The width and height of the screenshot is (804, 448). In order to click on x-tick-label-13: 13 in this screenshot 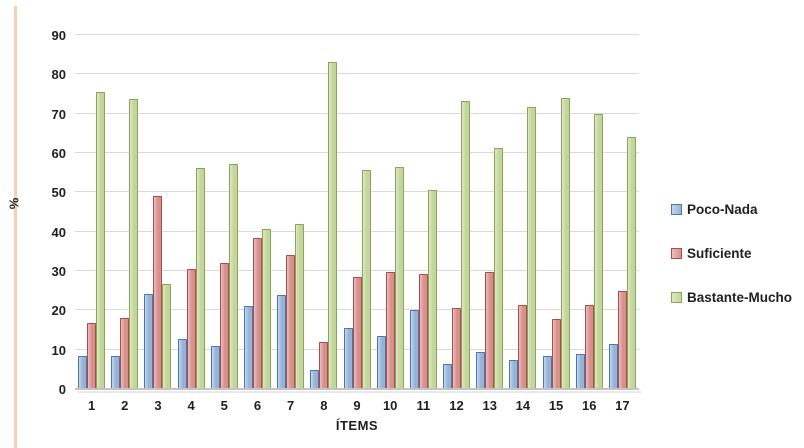, I will do `click(489, 405)`.